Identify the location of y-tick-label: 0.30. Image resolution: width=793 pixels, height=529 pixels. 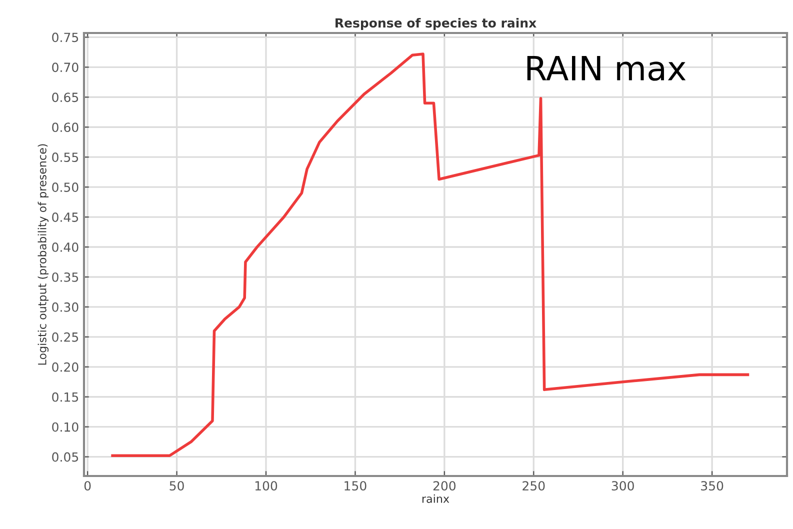
(65, 307).